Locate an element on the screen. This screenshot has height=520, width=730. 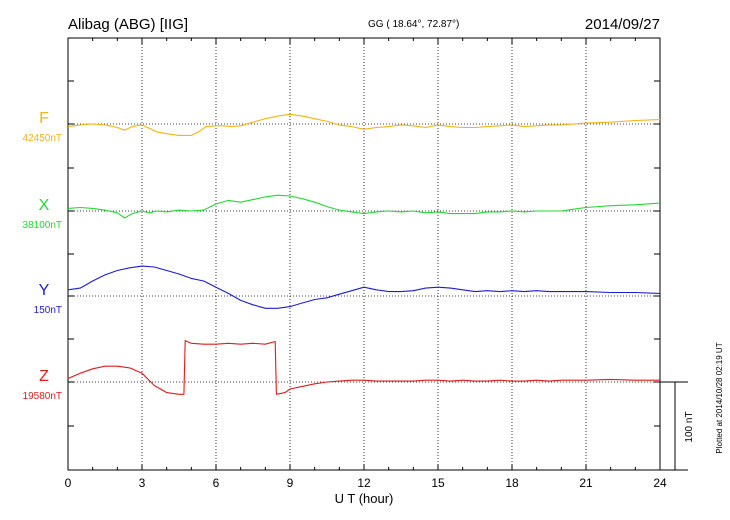
series-line-y is located at coordinates (364, 287).